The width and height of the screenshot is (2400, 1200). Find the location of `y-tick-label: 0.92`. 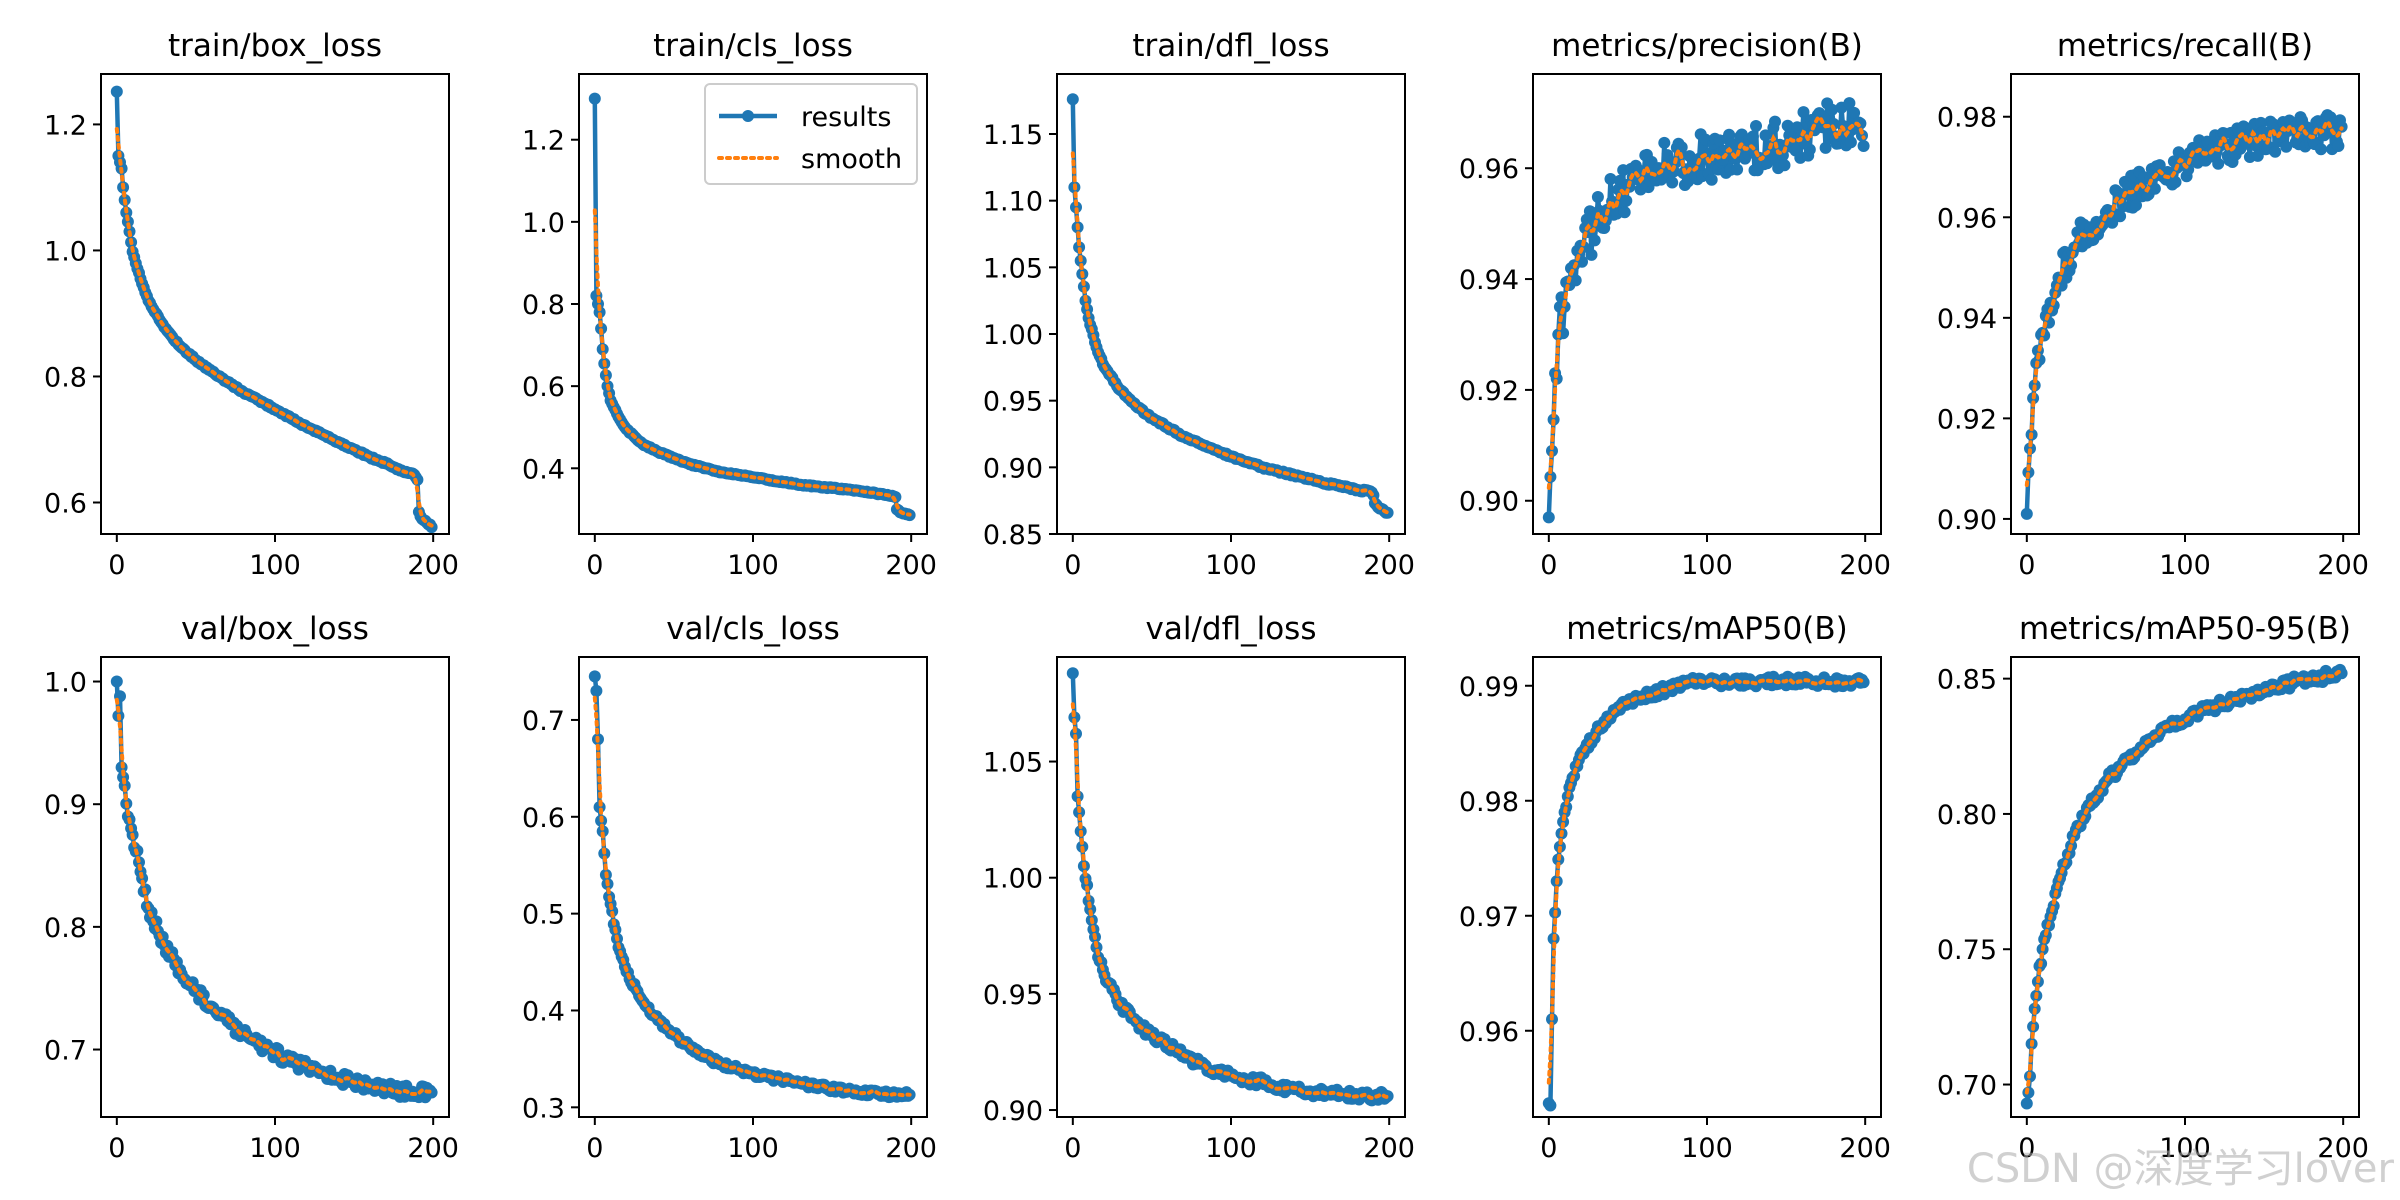

y-tick-label: 0.92 is located at coordinates (1489, 391).